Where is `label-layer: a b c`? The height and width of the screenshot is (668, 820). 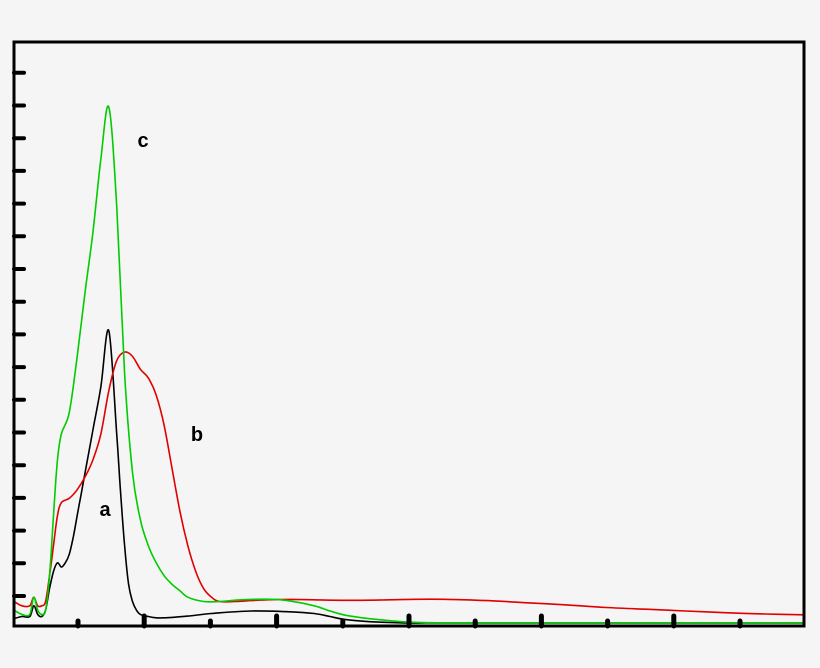
label-layer: a b c is located at coordinates (151, 325).